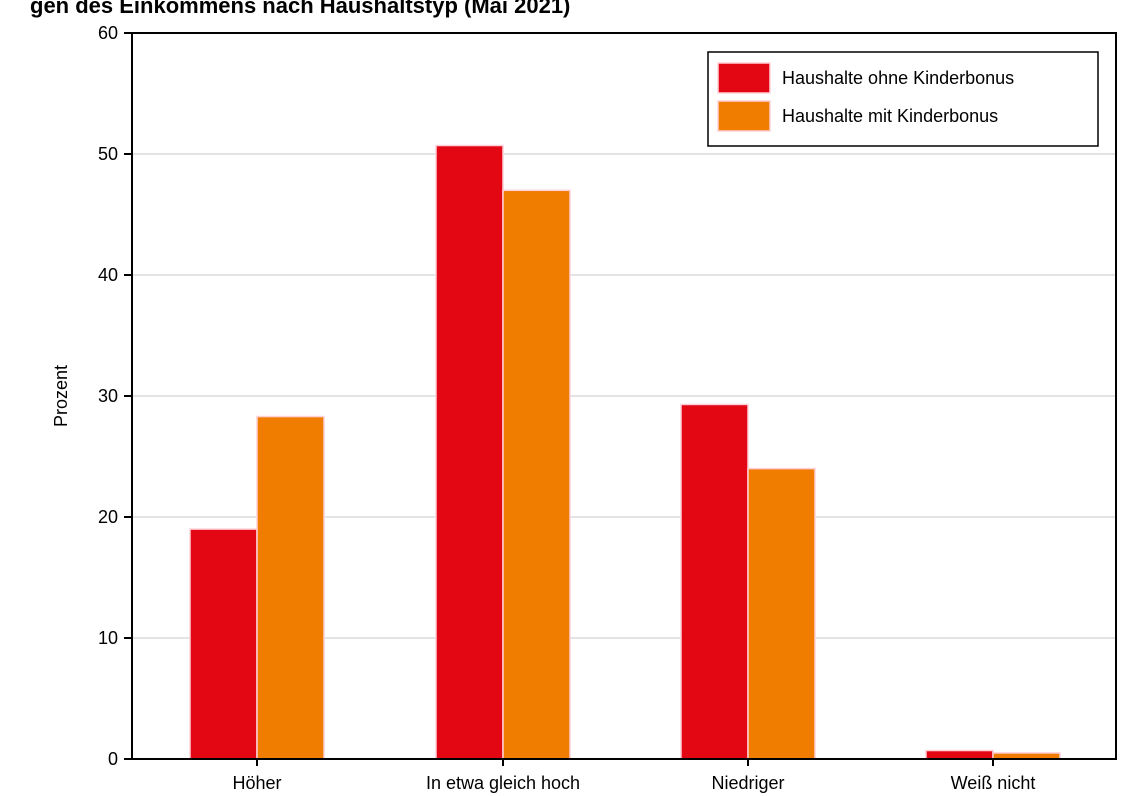 The image size is (1137, 796). I want to click on x-tick-label: Niedriger, so click(747, 783).